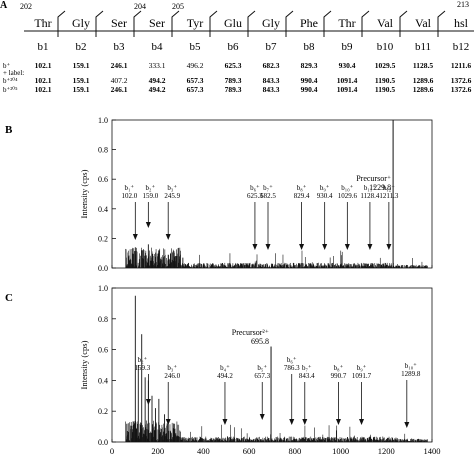 The image size is (474, 474). Describe the element at coordinates (81, 80) in the screenshot. I see `table-cell: 159.1` at that location.